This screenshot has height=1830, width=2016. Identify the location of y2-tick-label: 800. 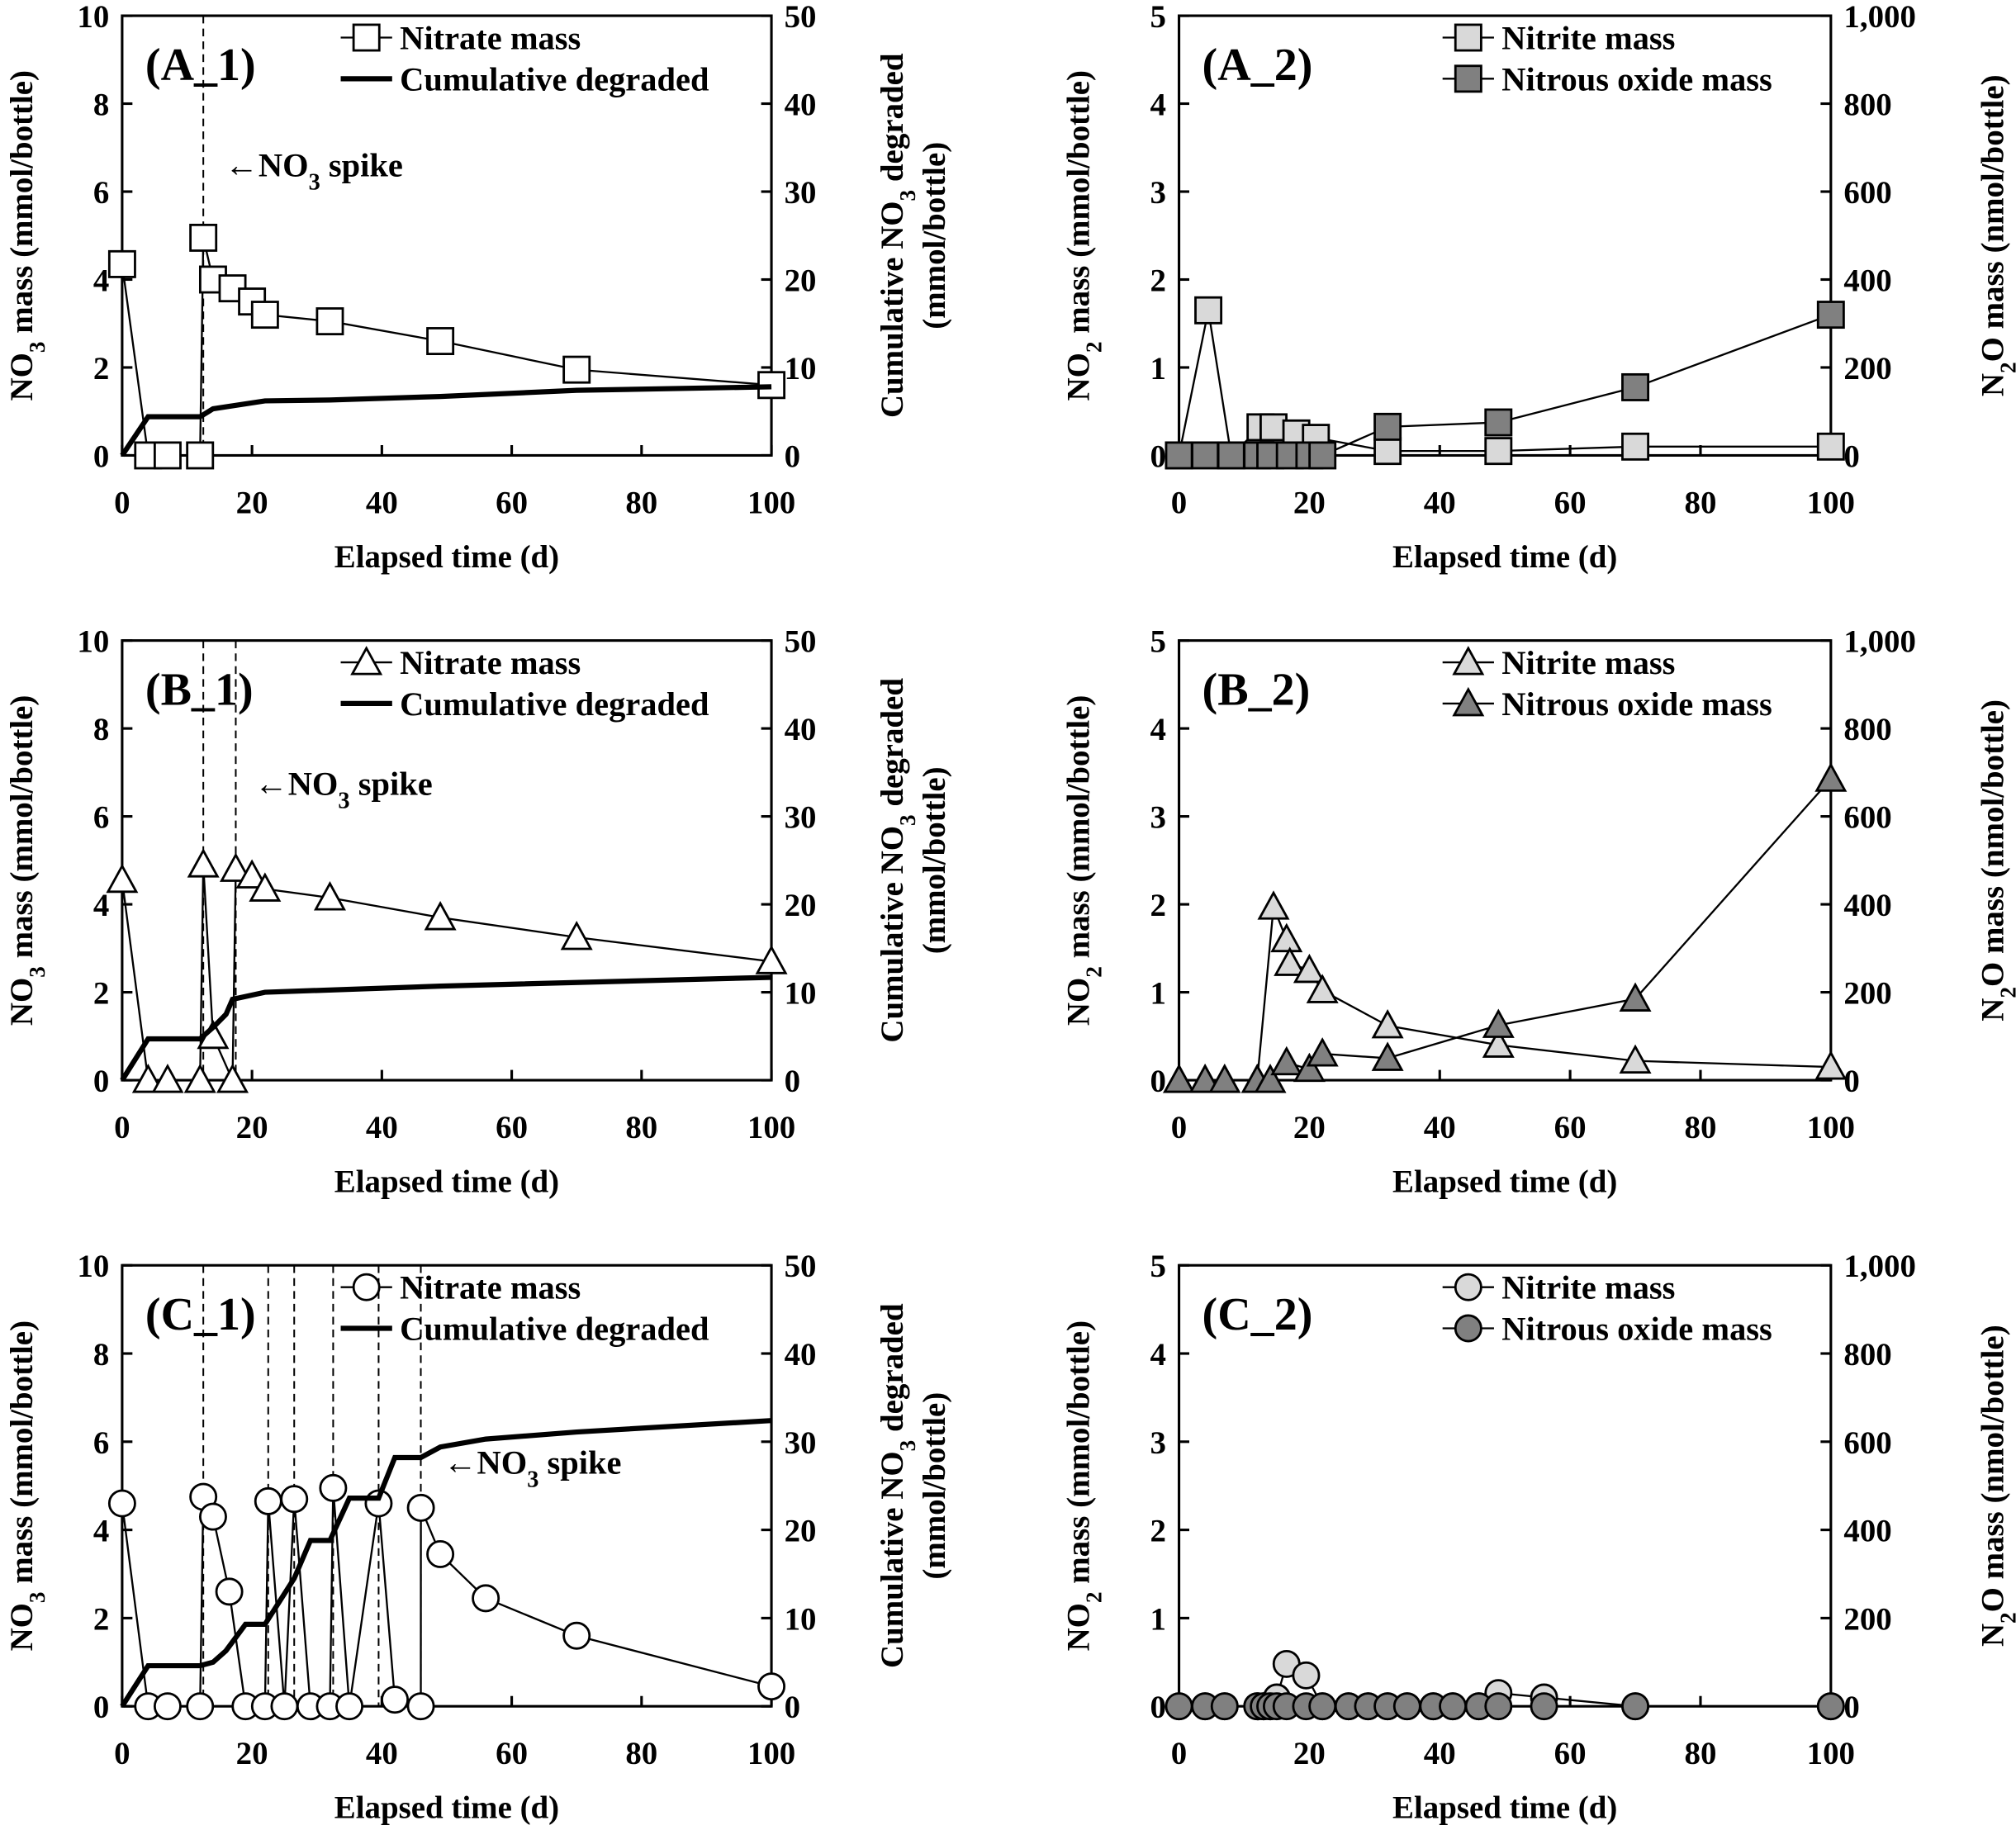
(1867, 1354).